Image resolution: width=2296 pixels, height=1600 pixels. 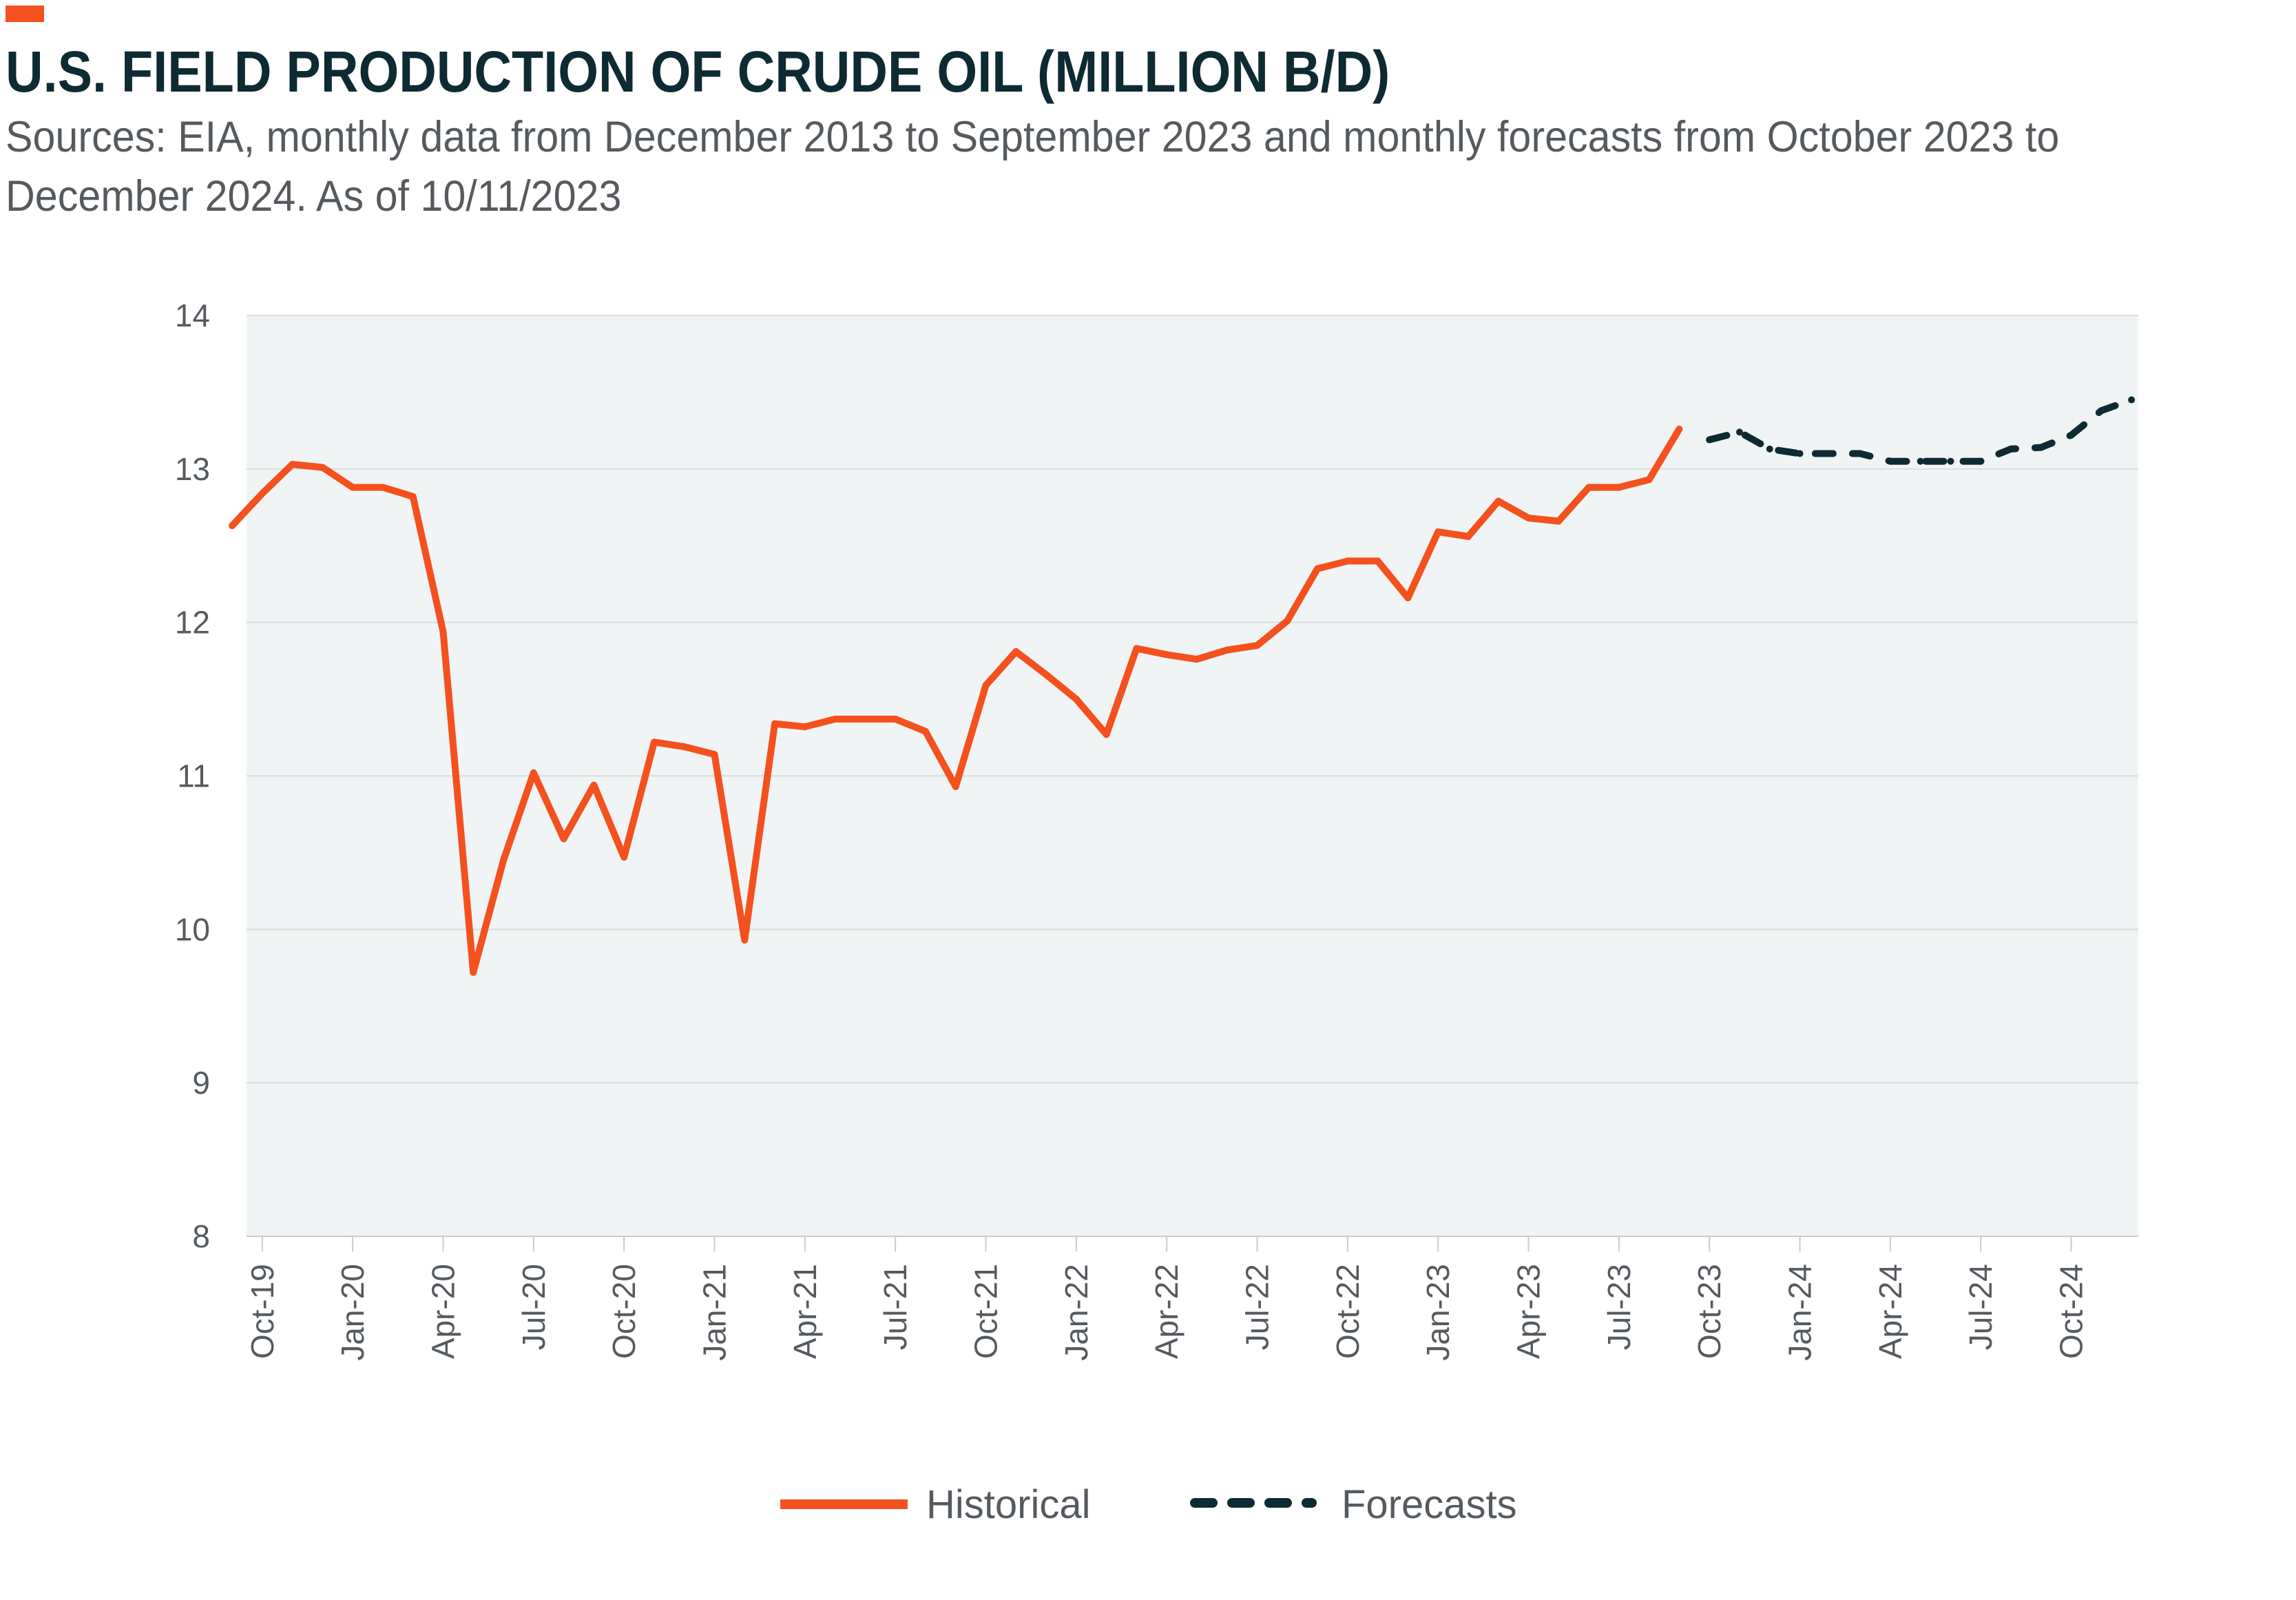 What do you see at coordinates (262, 1311) in the screenshot?
I see `x-tick-label: Oct-19` at bounding box center [262, 1311].